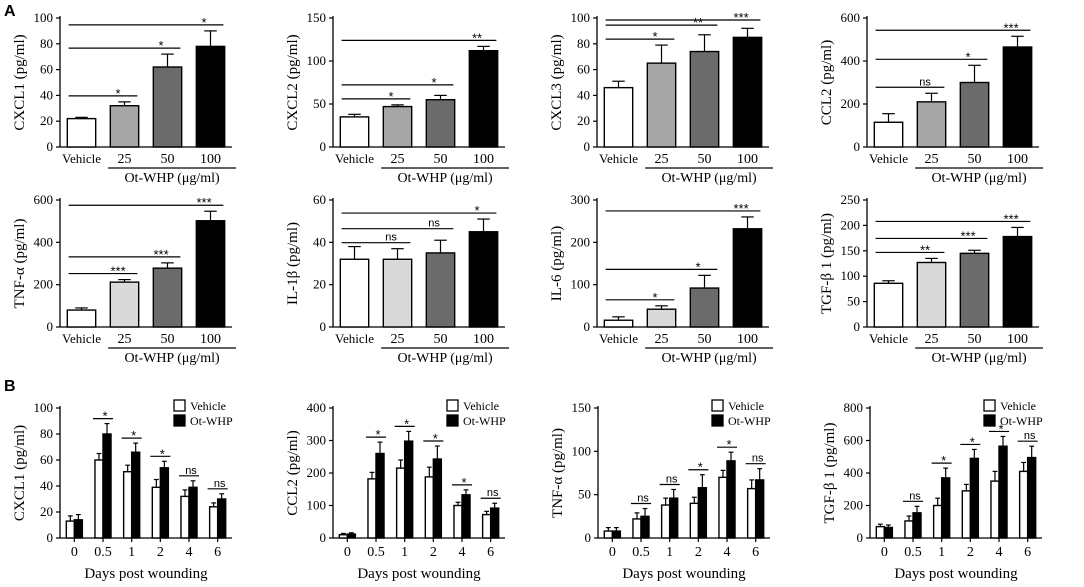  What do you see at coordinates (854, 407) in the screenshot?
I see `y-tick-label: 800` at bounding box center [854, 407].